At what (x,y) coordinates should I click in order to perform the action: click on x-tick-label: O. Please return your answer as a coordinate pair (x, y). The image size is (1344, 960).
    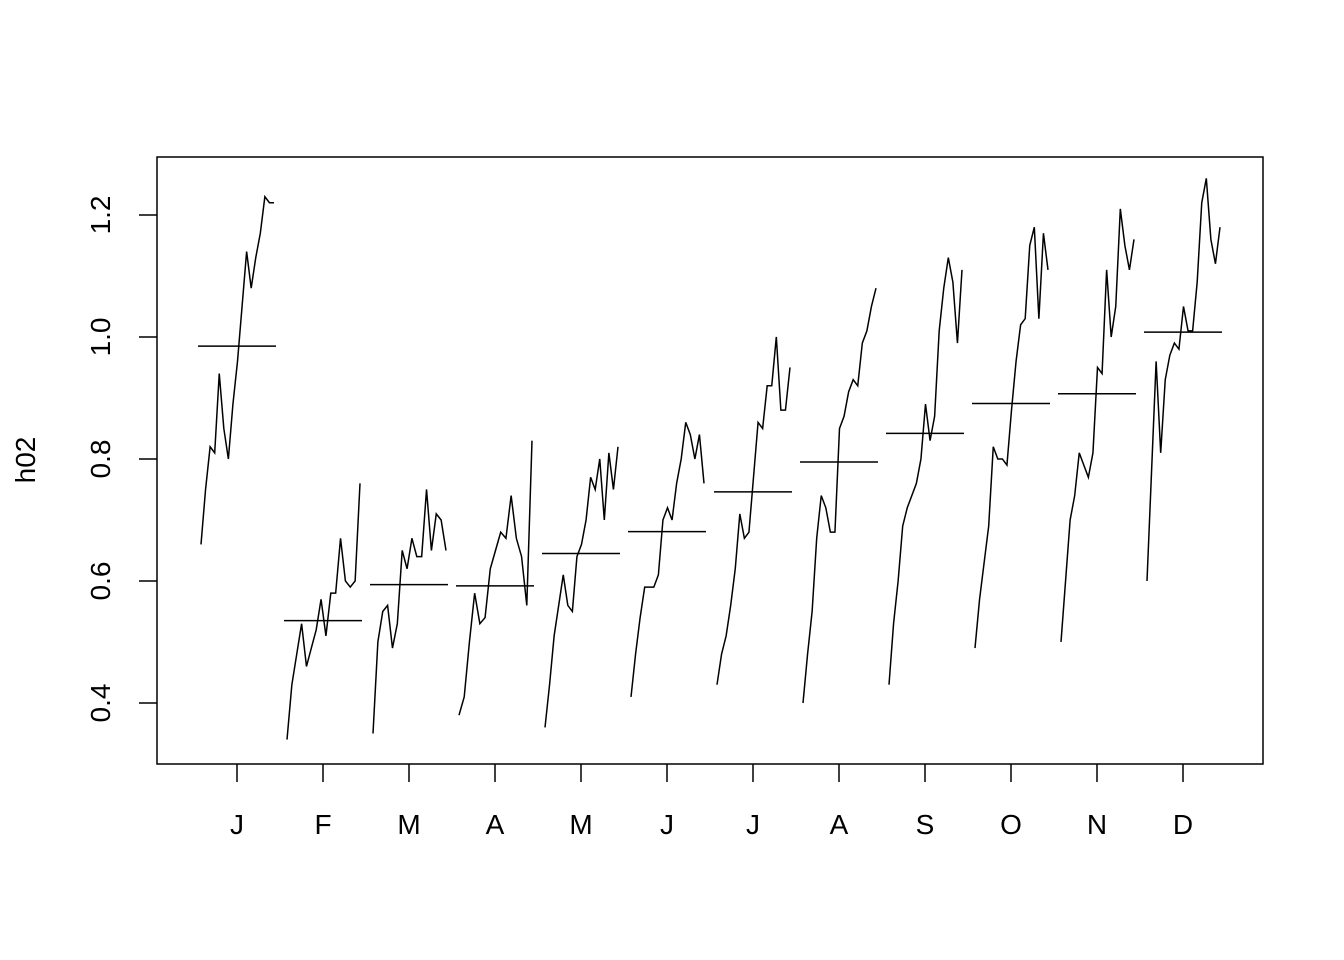
    Looking at the image, I should click on (1011, 824).